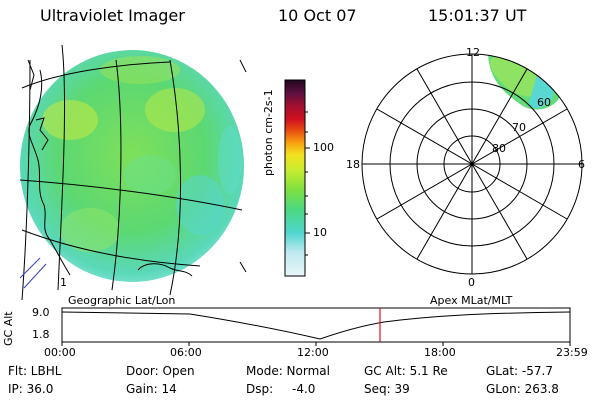 Image resolution: width=600 pixels, height=400 pixels. Describe the element at coordinates (522, 389) in the screenshot. I see `info-glon: GLon: 263.8` at that location.